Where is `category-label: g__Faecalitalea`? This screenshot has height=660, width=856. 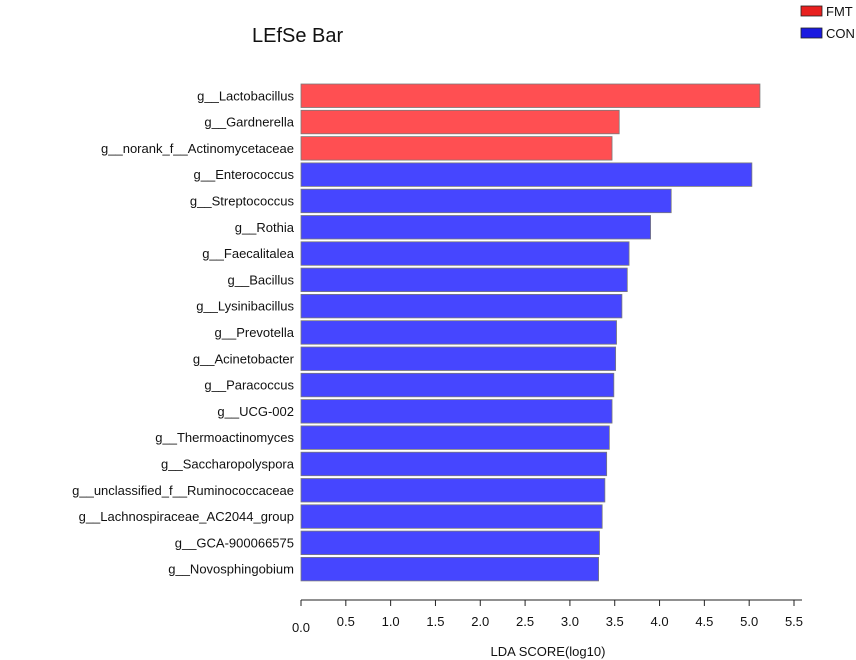 category-label: g__Faecalitalea is located at coordinates (248, 253).